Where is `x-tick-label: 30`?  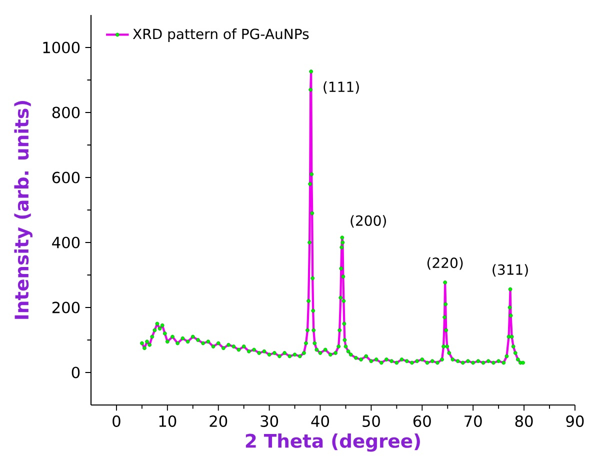 x-tick-label: 30 is located at coordinates (269, 421).